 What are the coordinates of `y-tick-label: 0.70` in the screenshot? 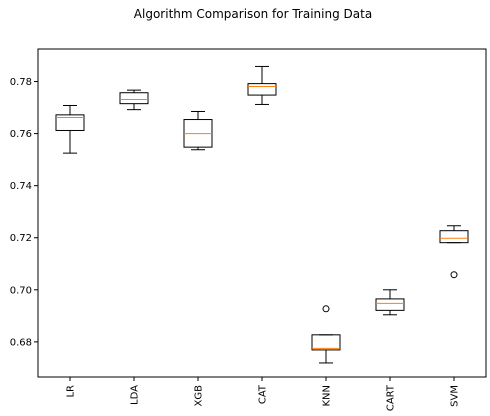 It's located at (21, 290).